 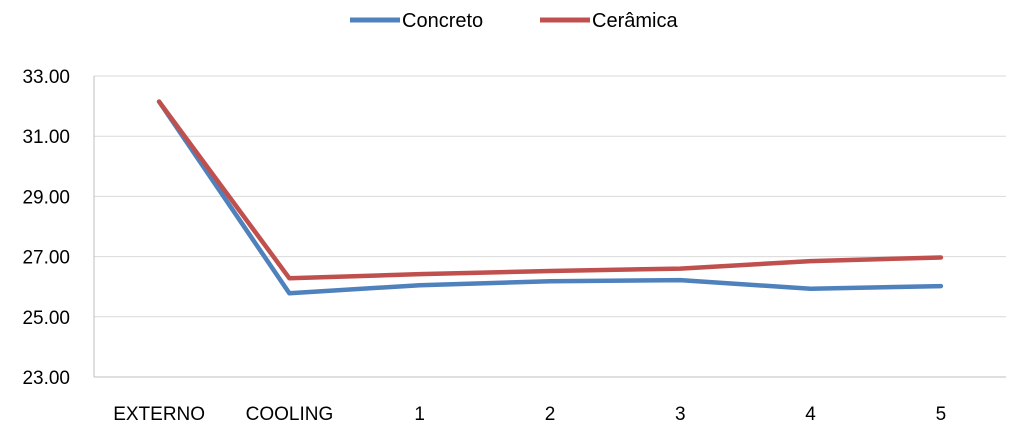 What do you see at coordinates (46, 258) in the screenshot?
I see `y-tick-label: 27.00` at bounding box center [46, 258].